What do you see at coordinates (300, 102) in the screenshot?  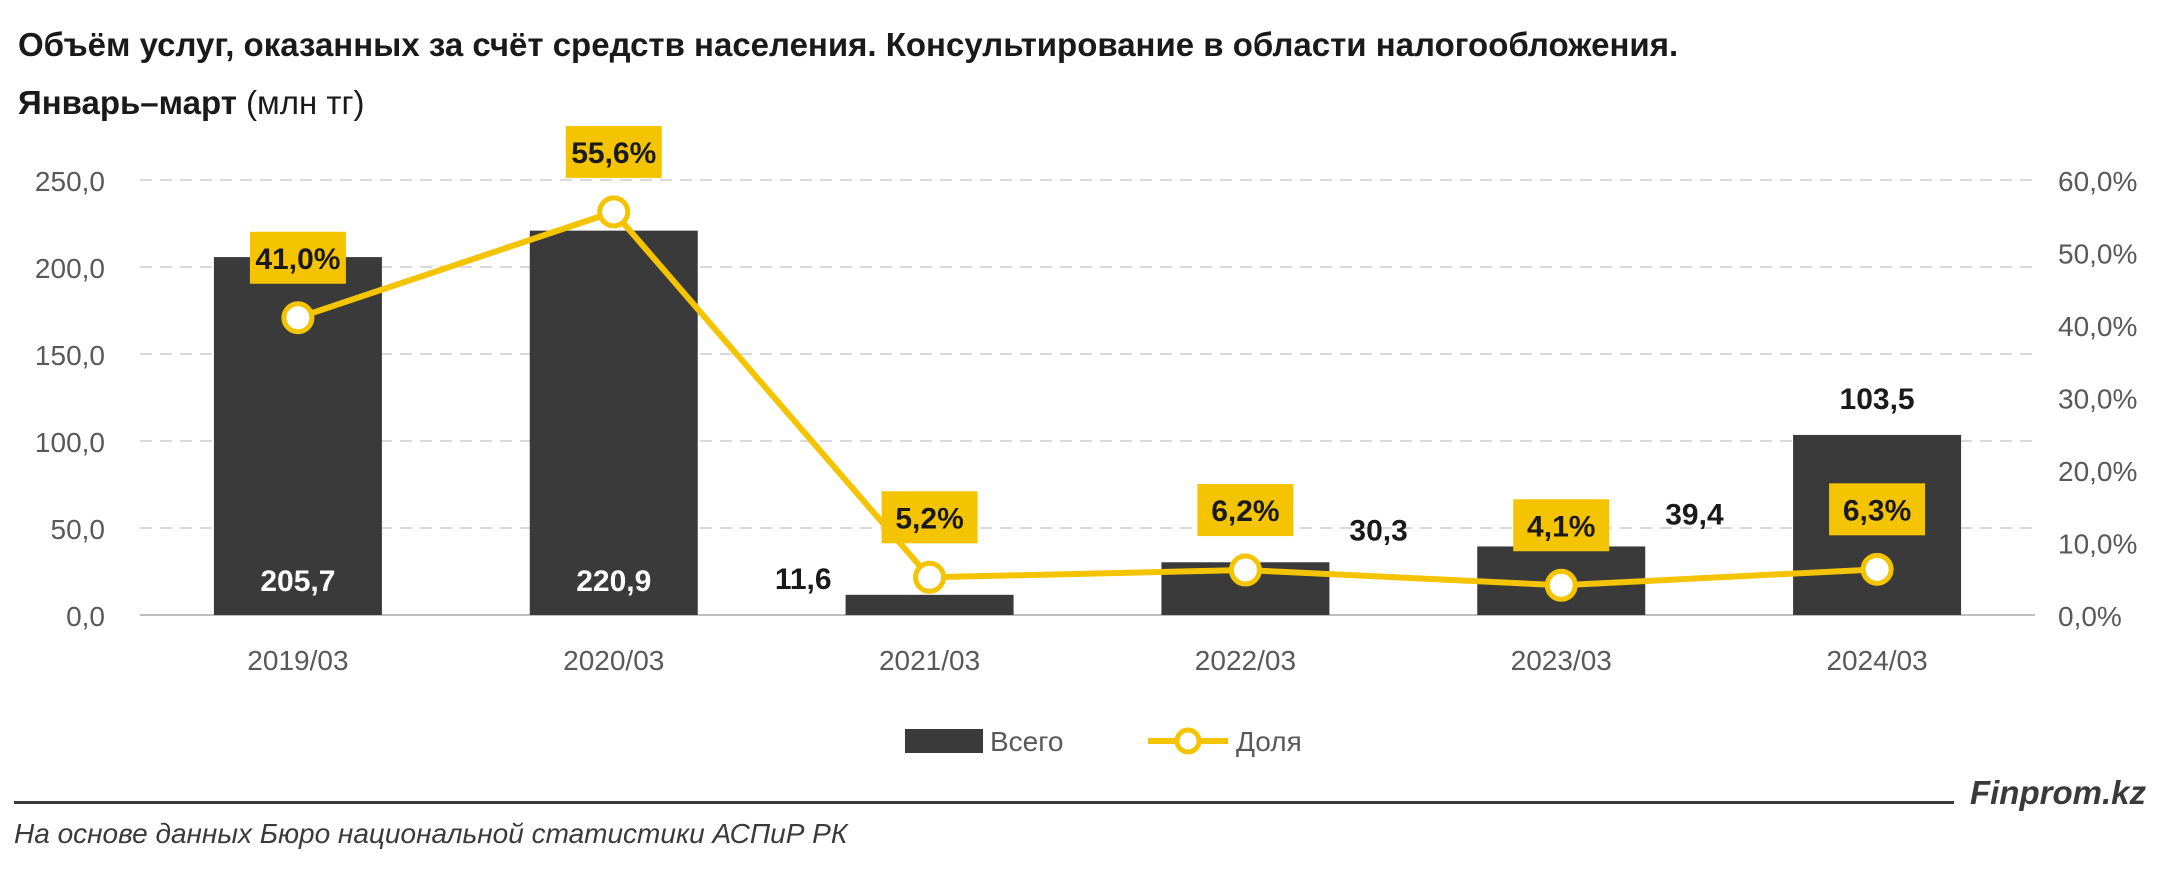 I see `subtitle-unit: (млн тг)` at bounding box center [300, 102].